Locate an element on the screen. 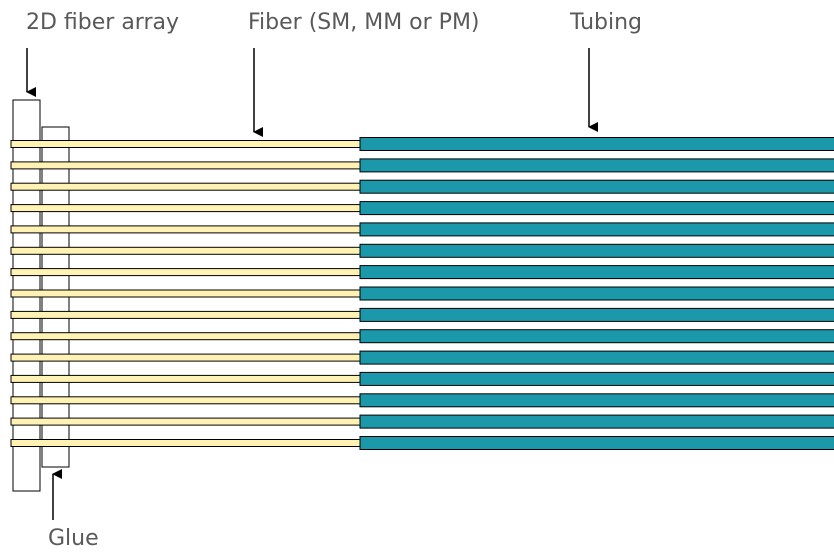 This screenshot has width=834, height=557. tubing-label: Tubing is located at coordinates (606, 22).